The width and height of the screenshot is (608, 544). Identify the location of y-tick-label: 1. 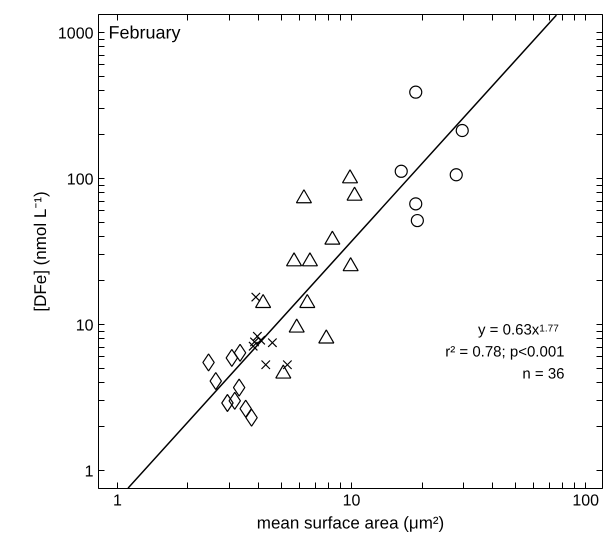
(89, 472).